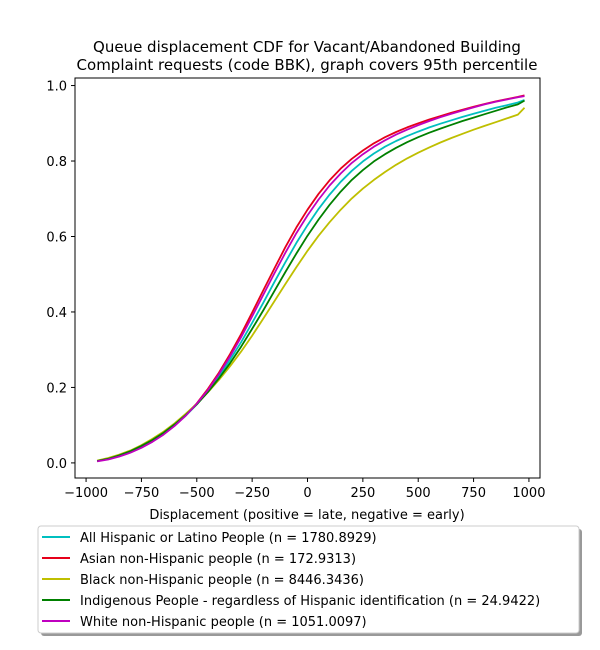 The image size is (600, 650). Describe the element at coordinates (142, 493) in the screenshot. I see `x-tick-label: −750` at that location.